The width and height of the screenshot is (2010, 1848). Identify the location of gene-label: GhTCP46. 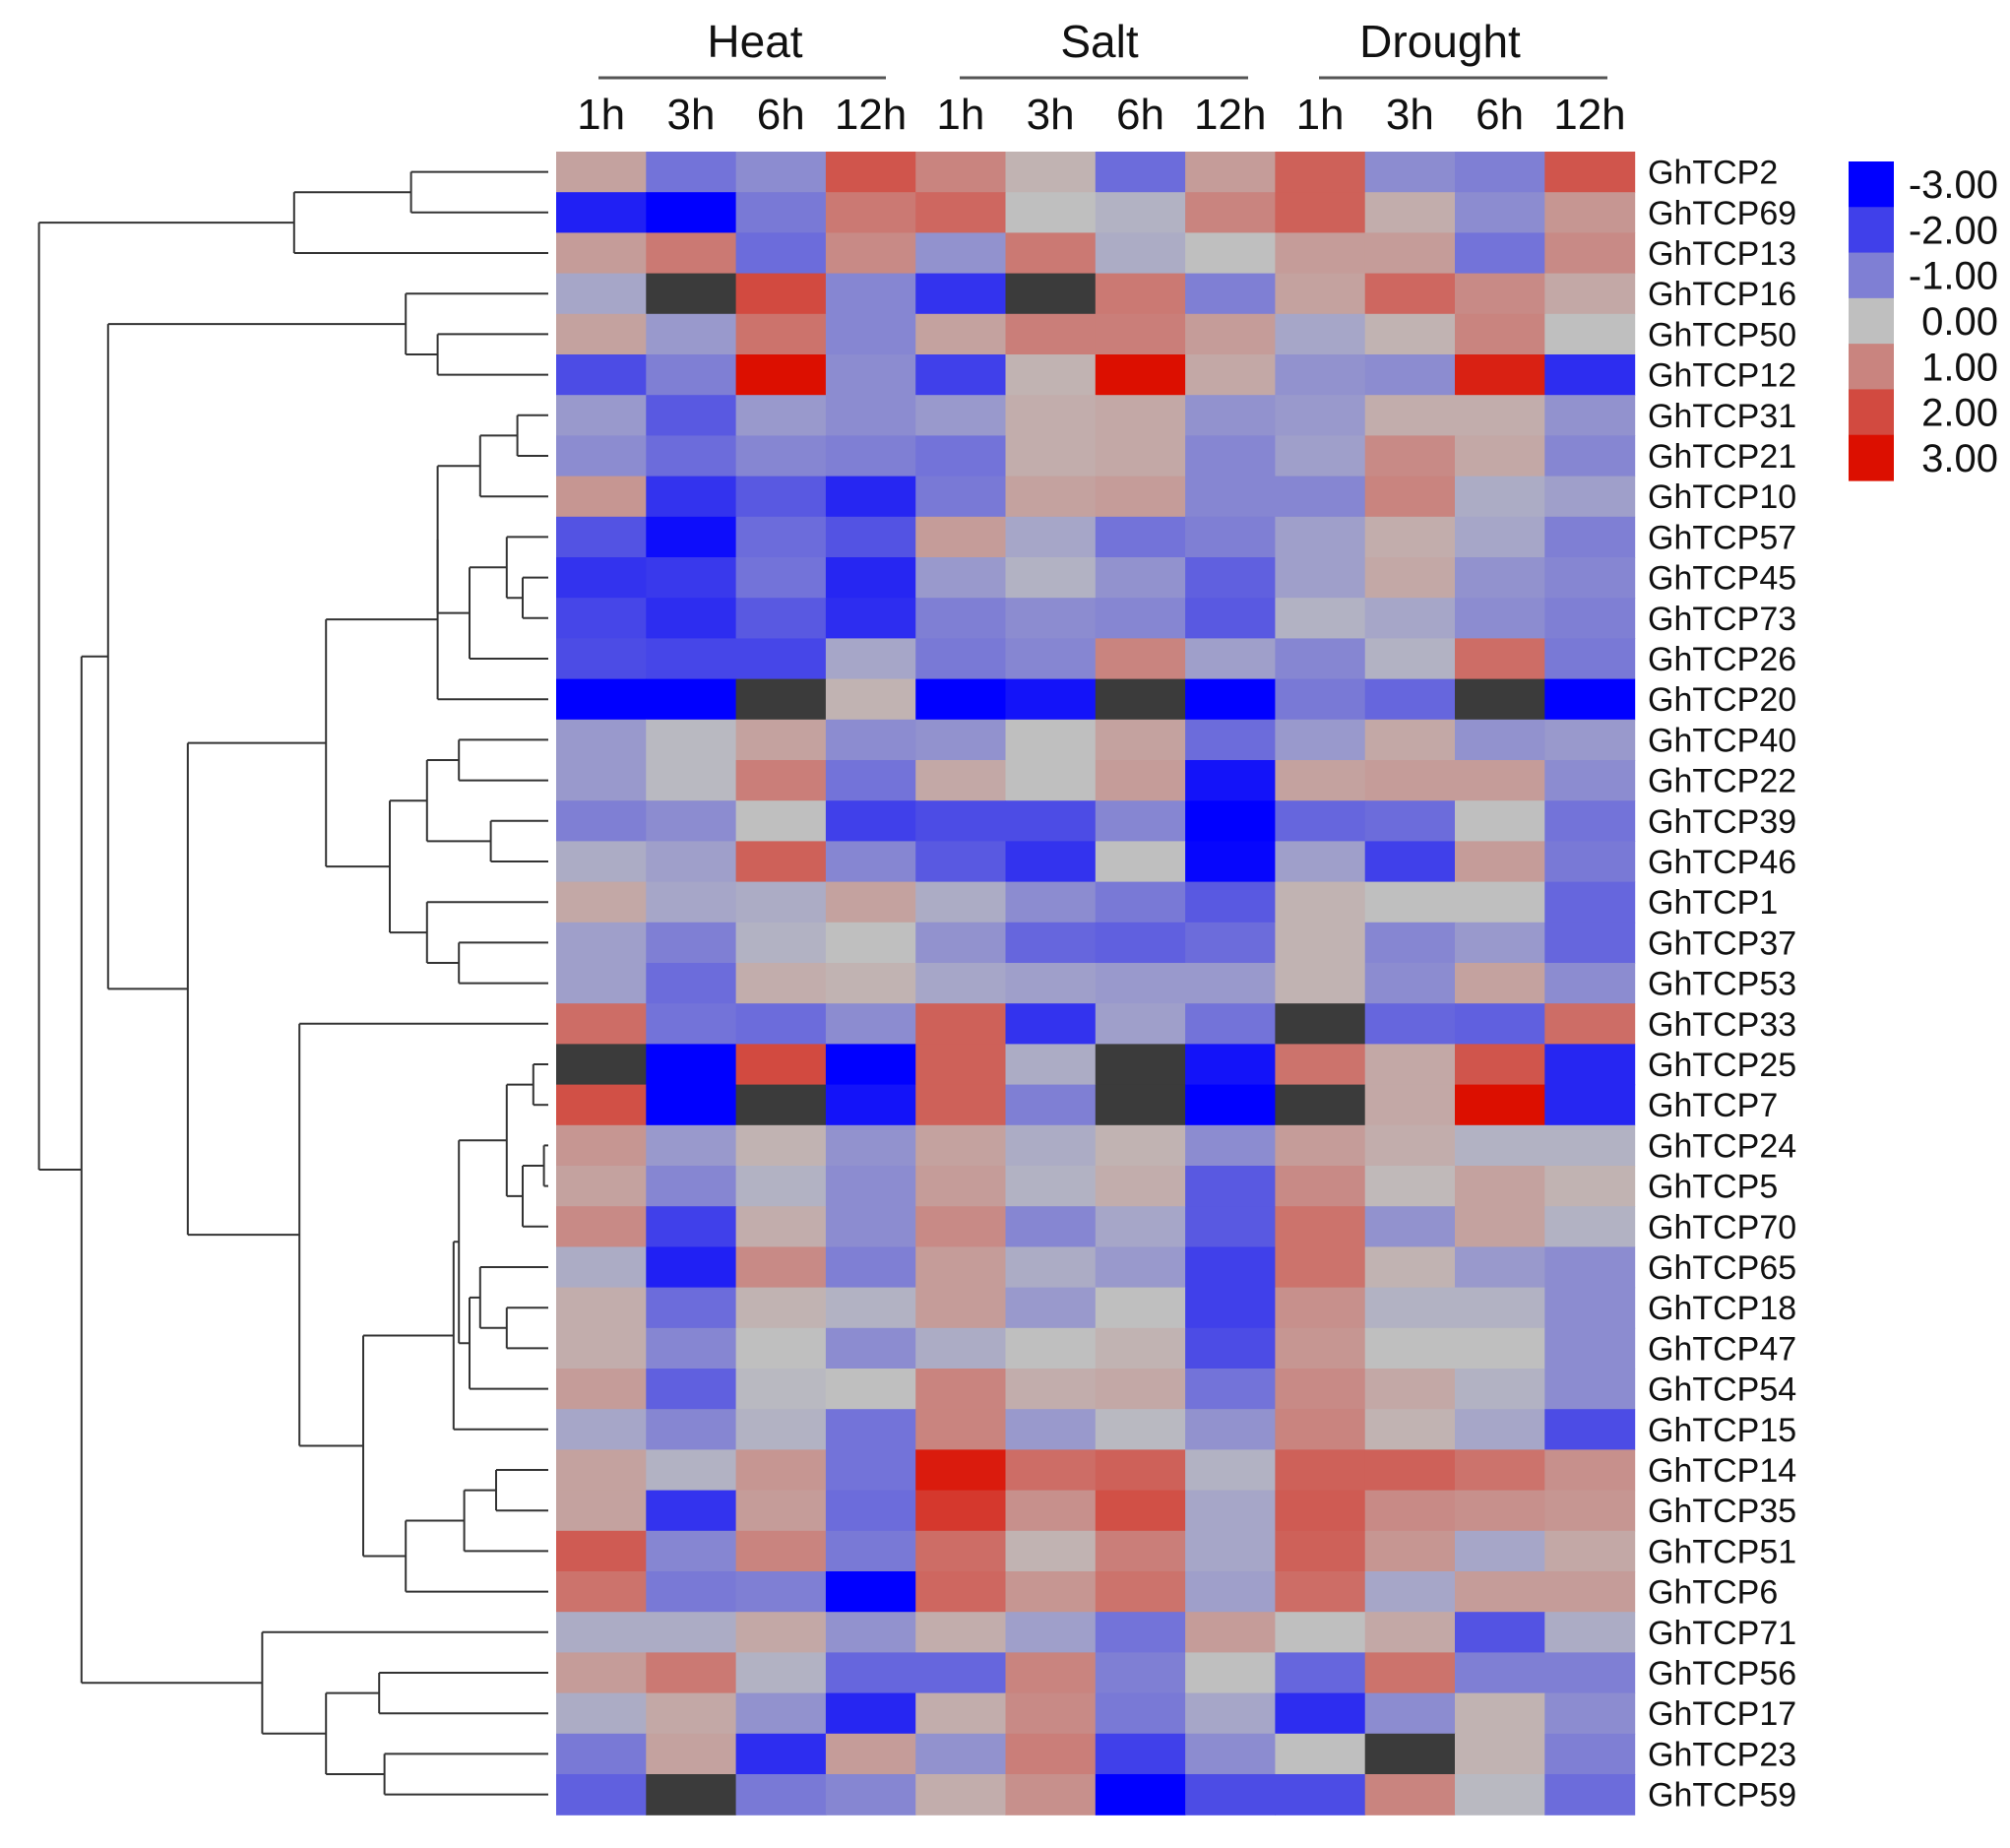
(1722, 862).